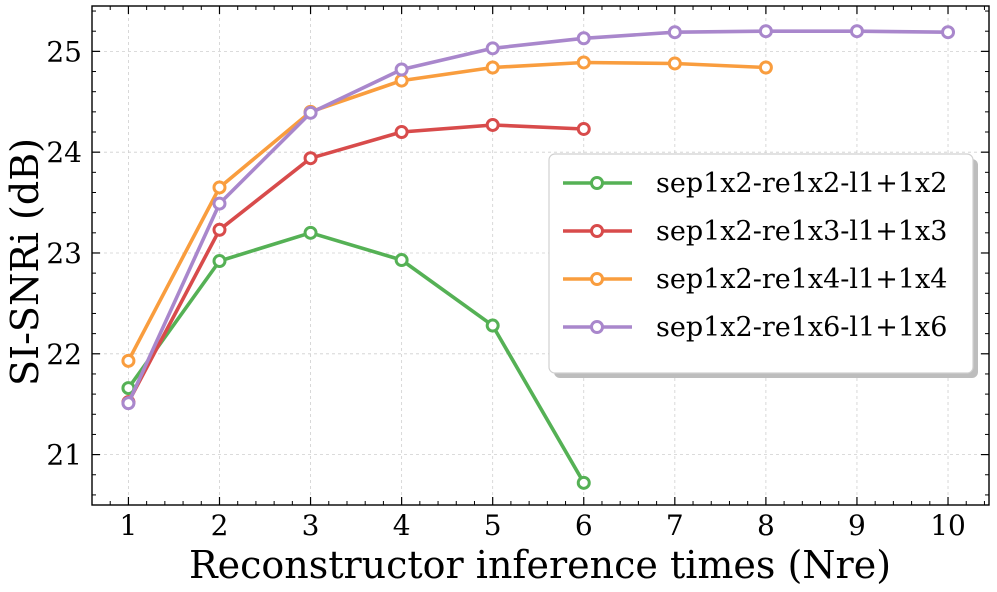 This screenshot has height=592, width=997. Describe the element at coordinates (675, 525) in the screenshot. I see `x-tick-label: 7` at that location.